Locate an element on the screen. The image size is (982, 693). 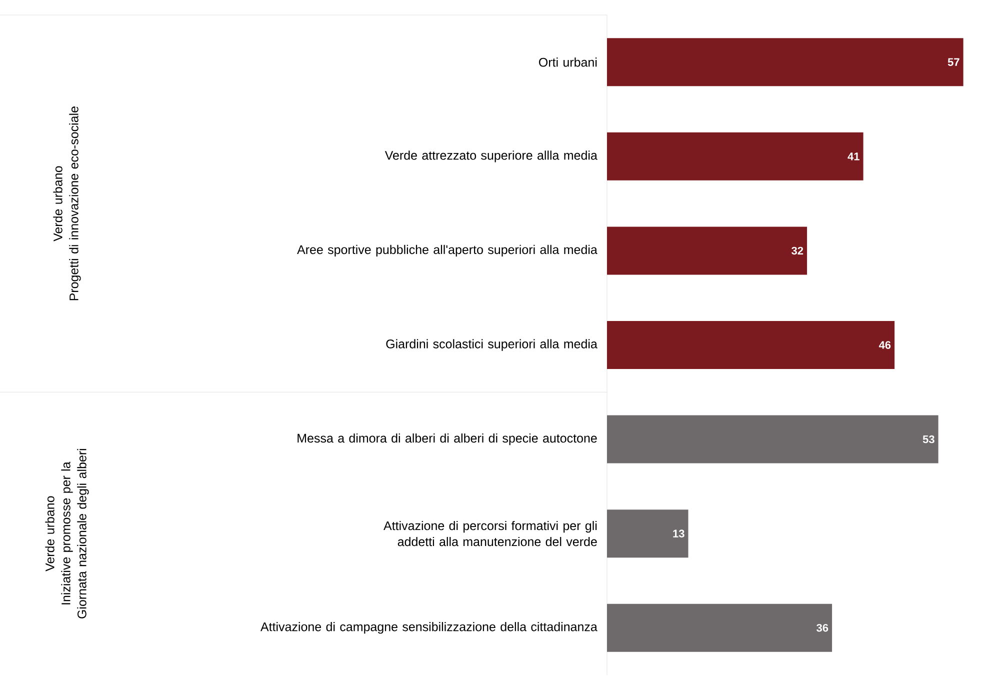
data-label: 13 is located at coordinates (678, 534).